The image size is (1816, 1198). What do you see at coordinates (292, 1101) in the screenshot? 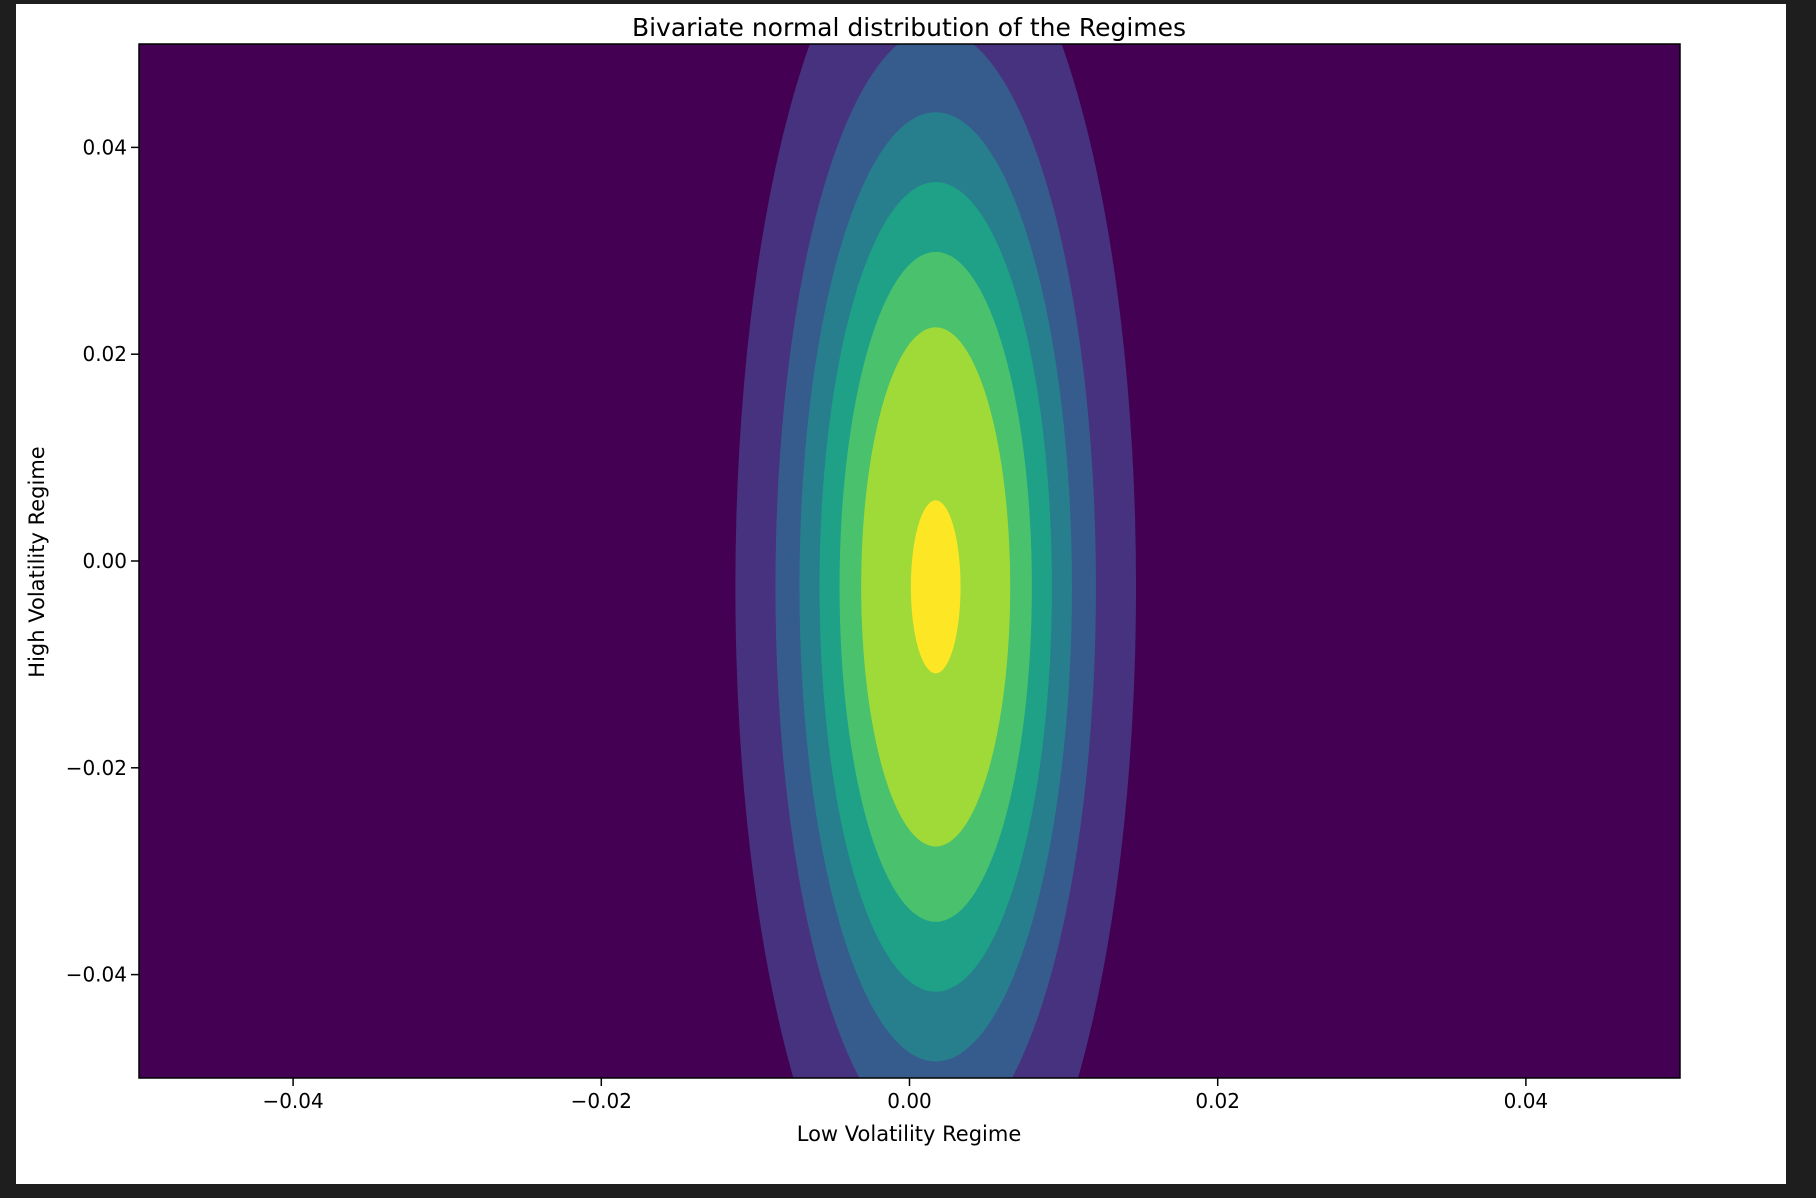
I see `x-tick-label: −0.04` at bounding box center [292, 1101].